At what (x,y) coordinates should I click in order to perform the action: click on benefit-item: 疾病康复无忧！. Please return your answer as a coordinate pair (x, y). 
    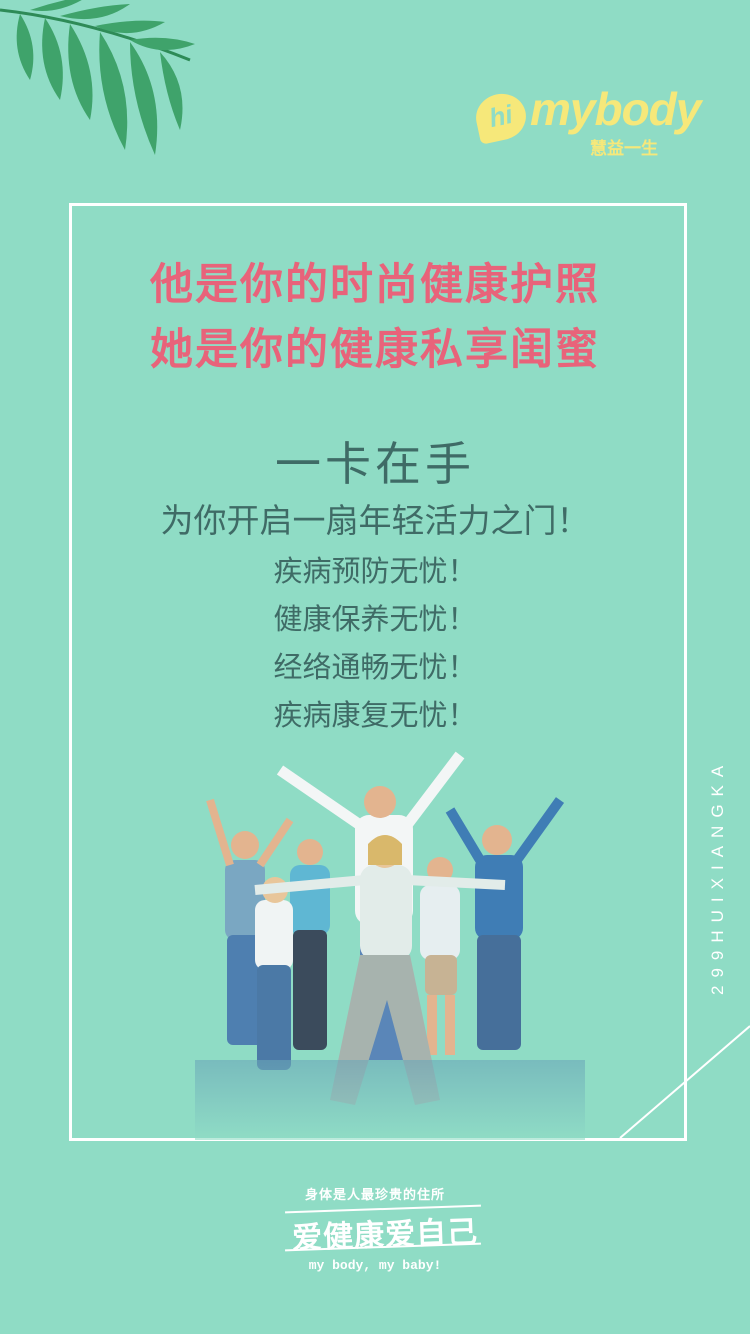
    Looking at the image, I should click on (375, 715).